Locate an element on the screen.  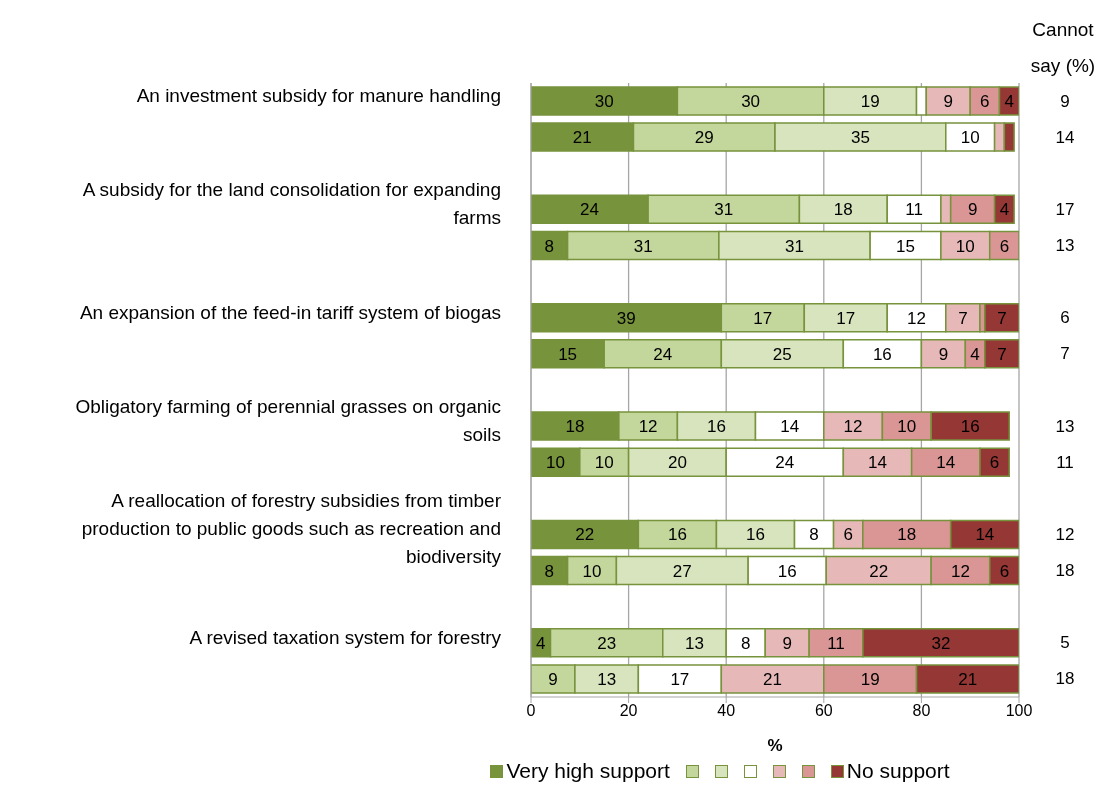
data-label: 32 is located at coordinates (941, 643).